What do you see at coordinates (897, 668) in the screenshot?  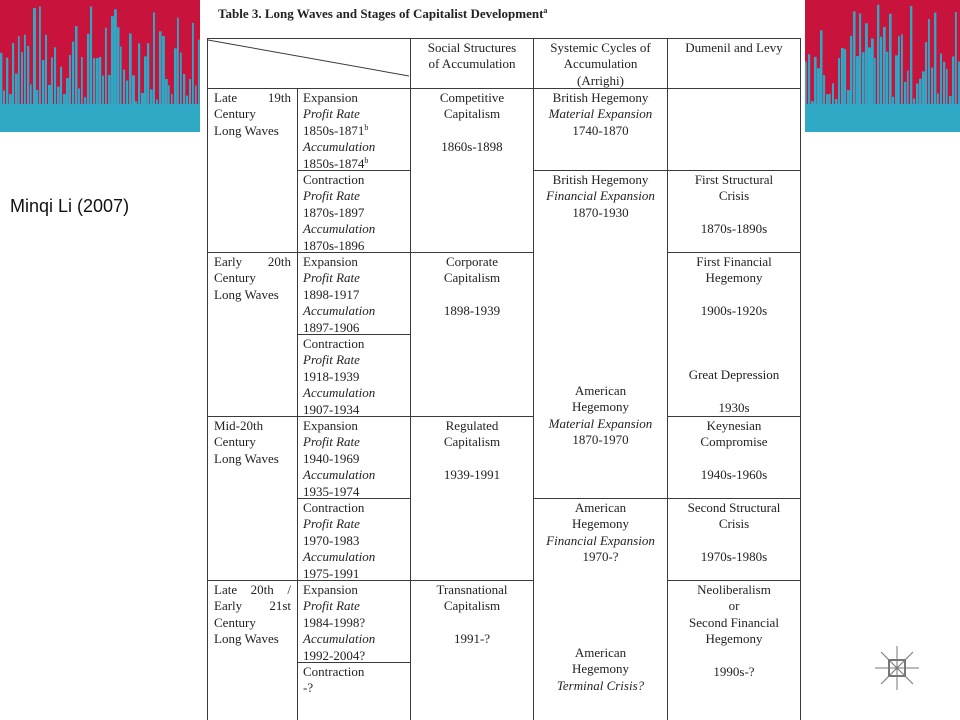 I see `logo-icon` at bounding box center [897, 668].